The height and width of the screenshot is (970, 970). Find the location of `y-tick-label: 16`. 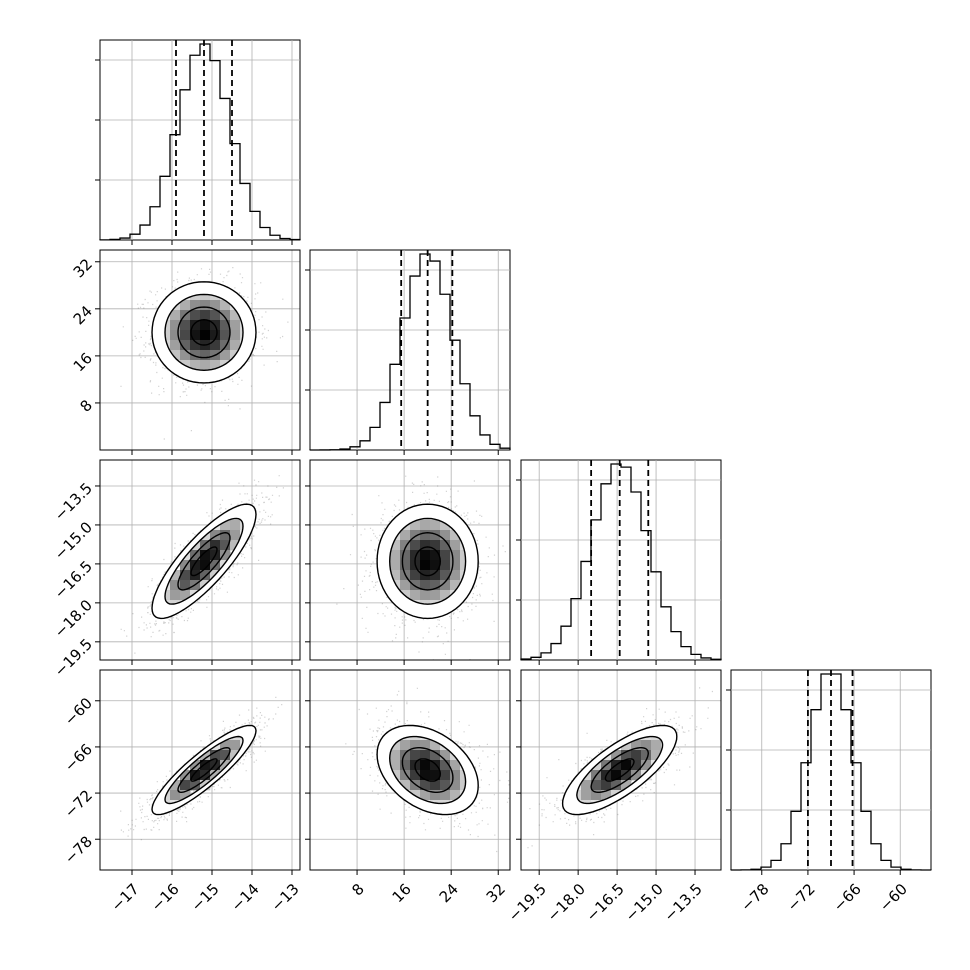

y-tick-label: 16 is located at coordinates (83, 362).